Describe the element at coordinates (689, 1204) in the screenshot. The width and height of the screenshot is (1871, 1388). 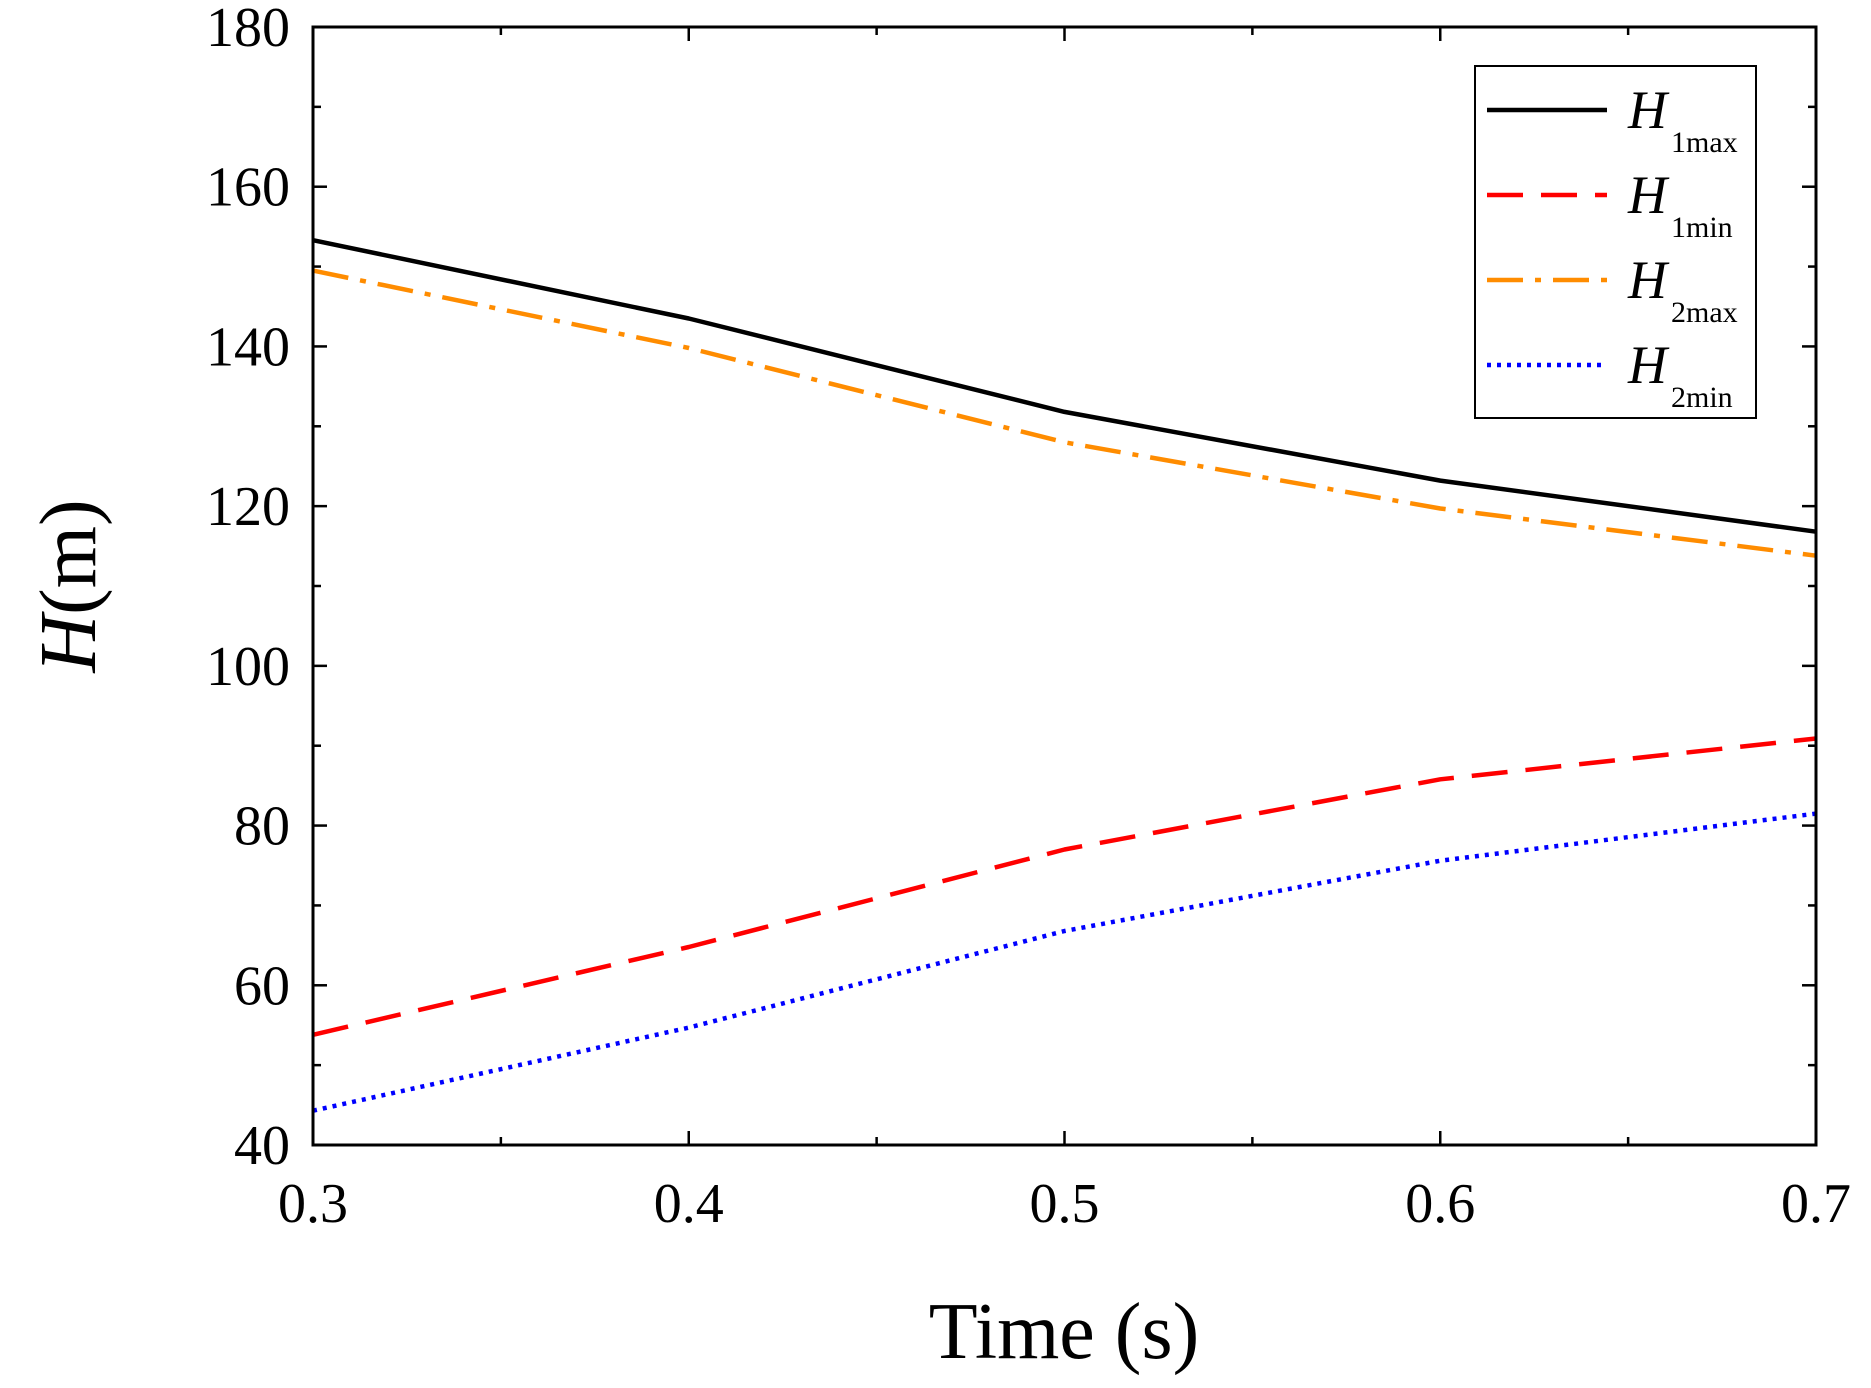
I see `x-tick-label: 0.4` at that location.